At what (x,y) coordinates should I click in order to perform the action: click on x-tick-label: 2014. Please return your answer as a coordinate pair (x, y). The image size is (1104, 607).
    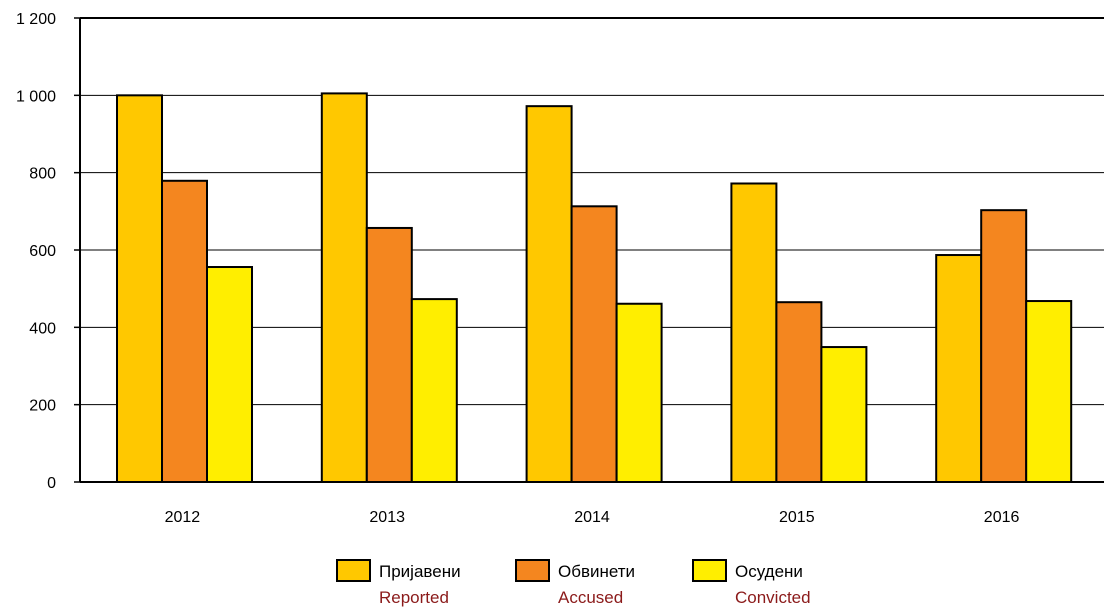
    Looking at the image, I should click on (592, 517).